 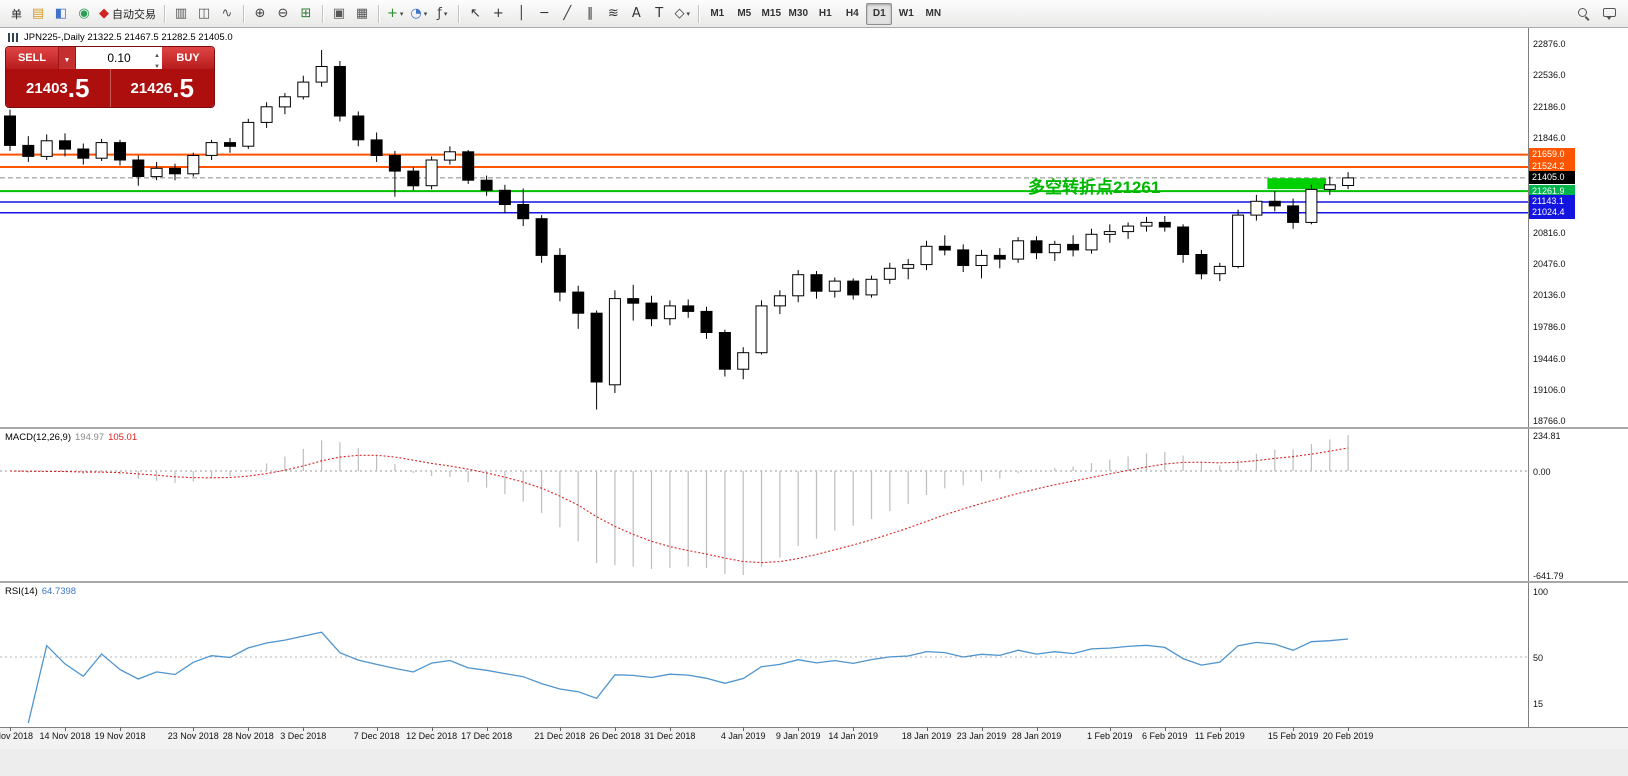 I want to click on date-axis-label: 23 Nov 2018, so click(x=193, y=736).